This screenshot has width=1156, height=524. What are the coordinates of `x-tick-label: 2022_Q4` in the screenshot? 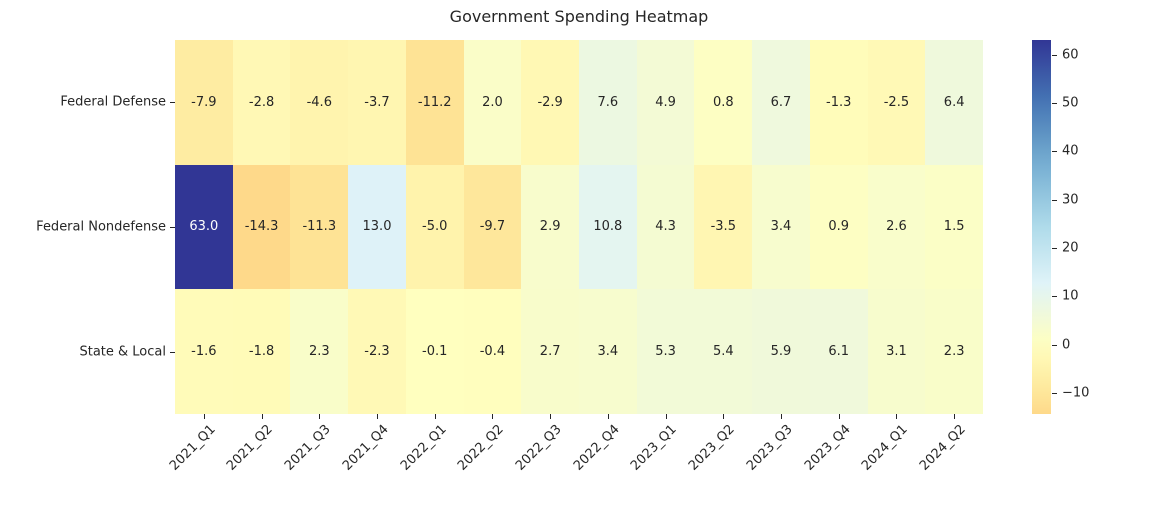 It's located at (596, 448).